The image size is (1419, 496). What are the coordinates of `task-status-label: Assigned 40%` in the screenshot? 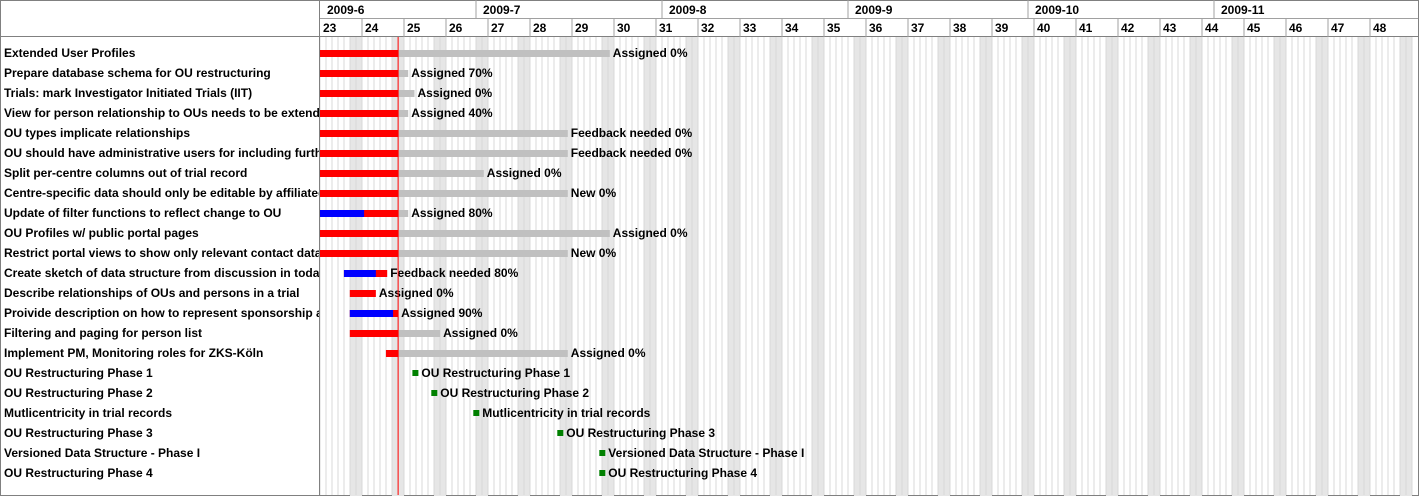 It's located at (452, 113).